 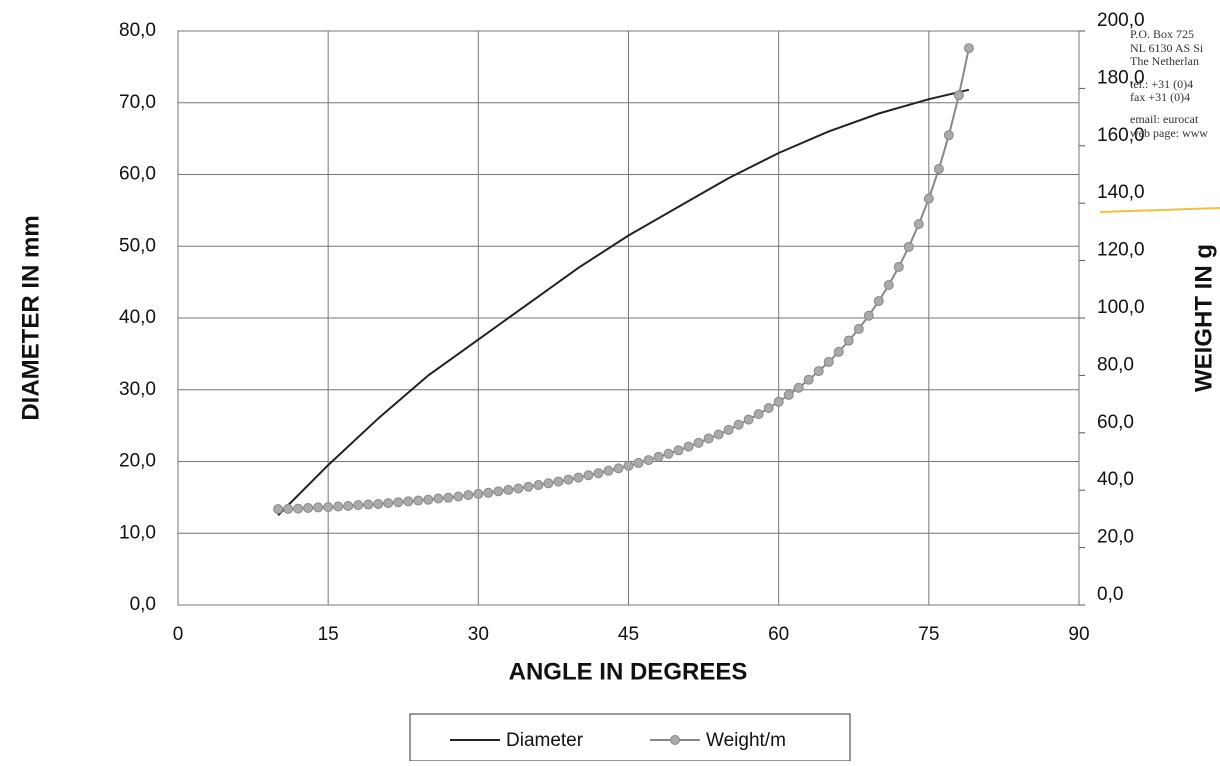 I want to click on y-tick-label: 0,0, so click(x=143, y=604).